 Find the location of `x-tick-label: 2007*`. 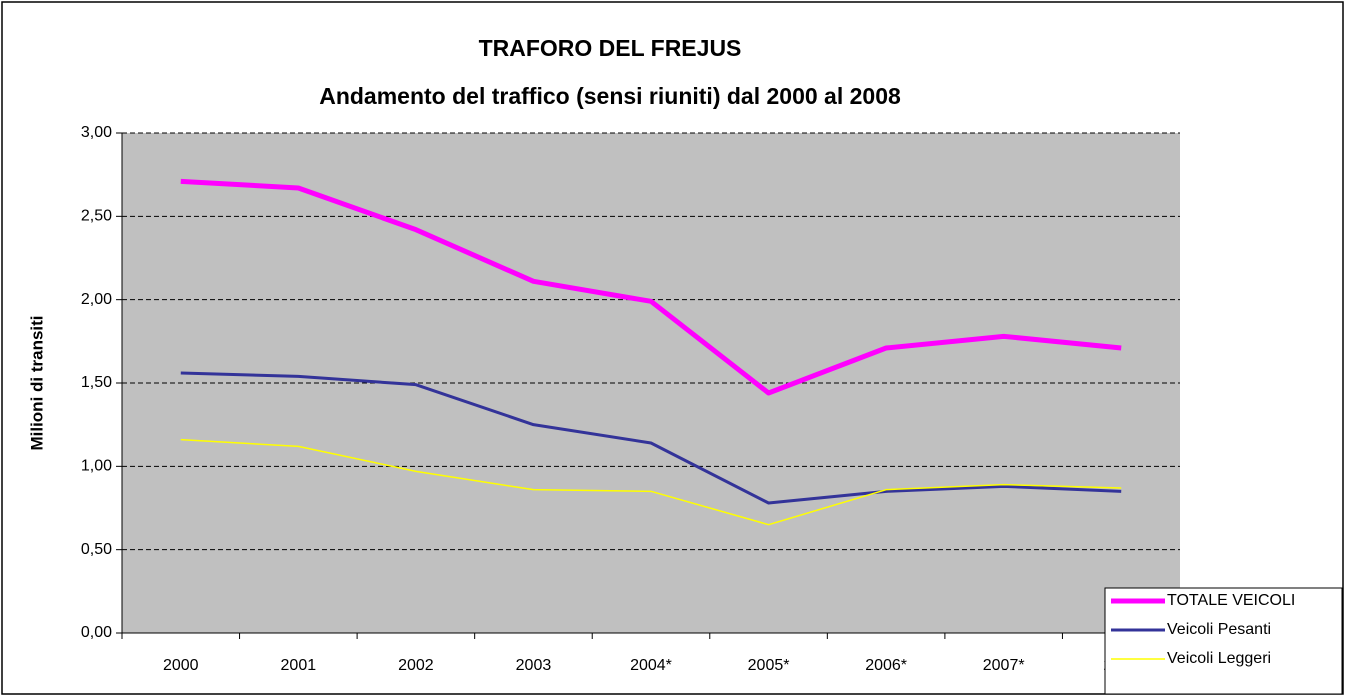

x-tick-label: 2007* is located at coordinates (1004, 665).